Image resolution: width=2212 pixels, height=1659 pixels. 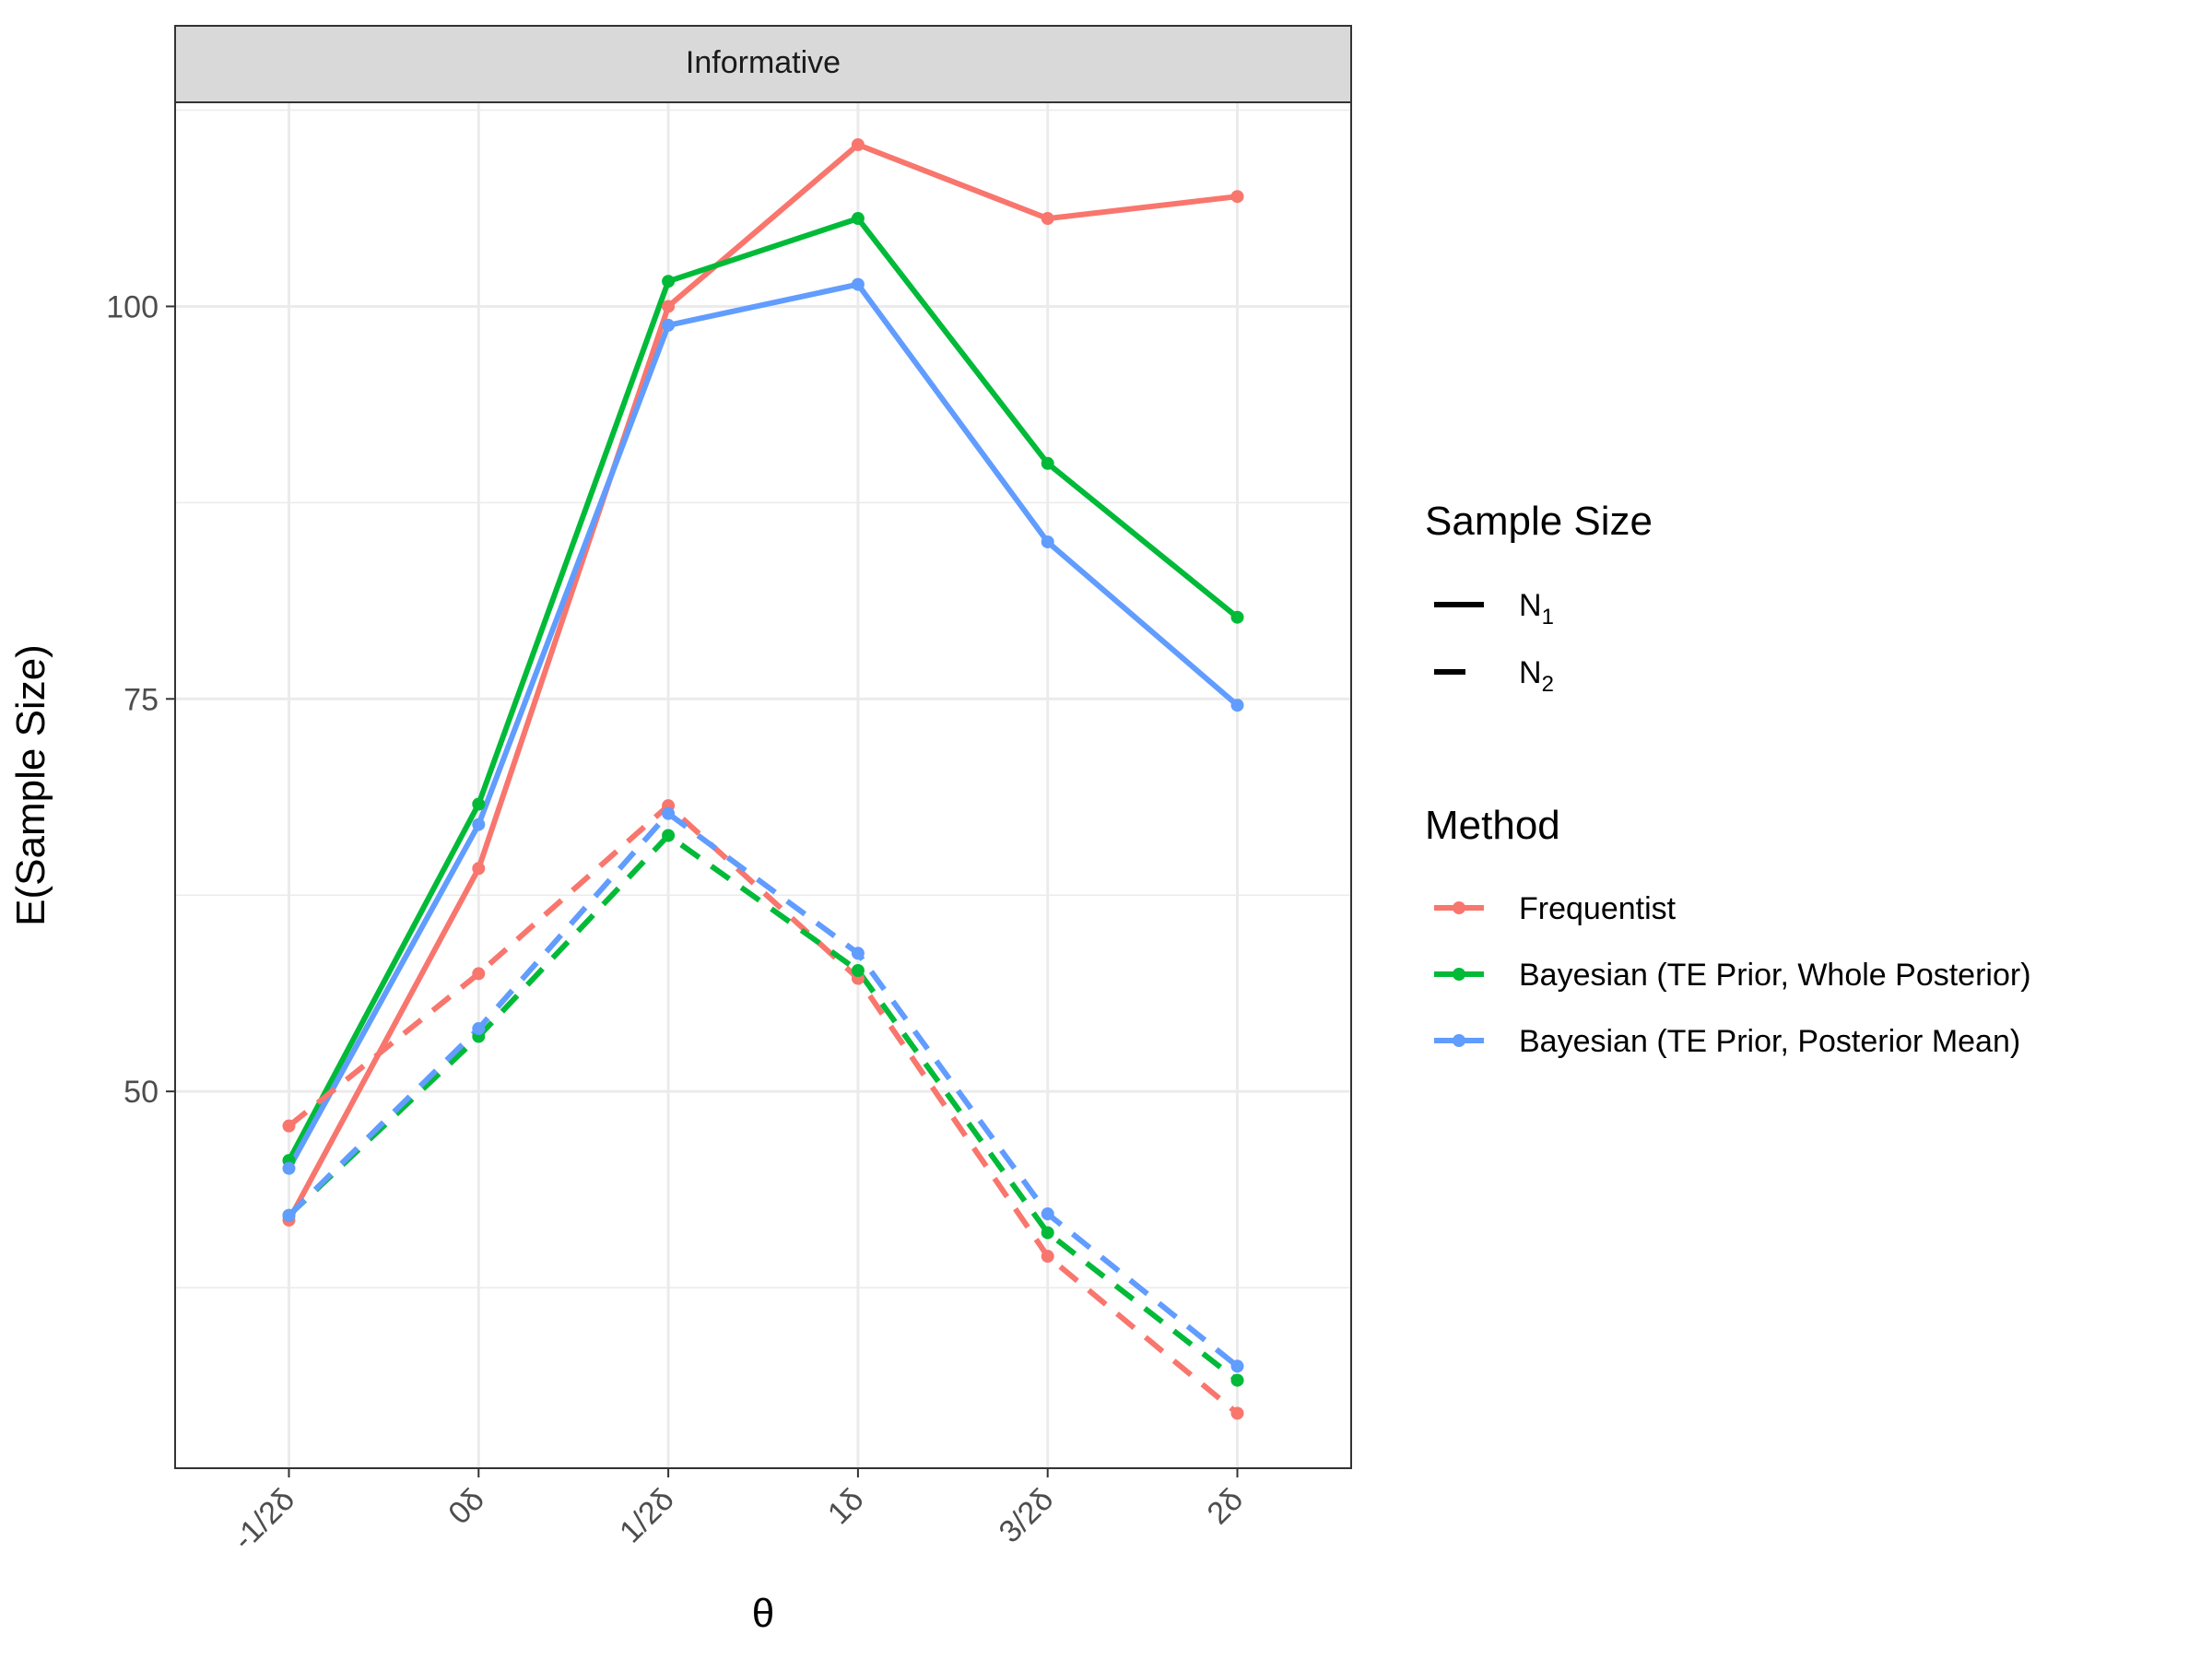 I want to click on y-tick-label: 50, so click(x=141, y=1092).